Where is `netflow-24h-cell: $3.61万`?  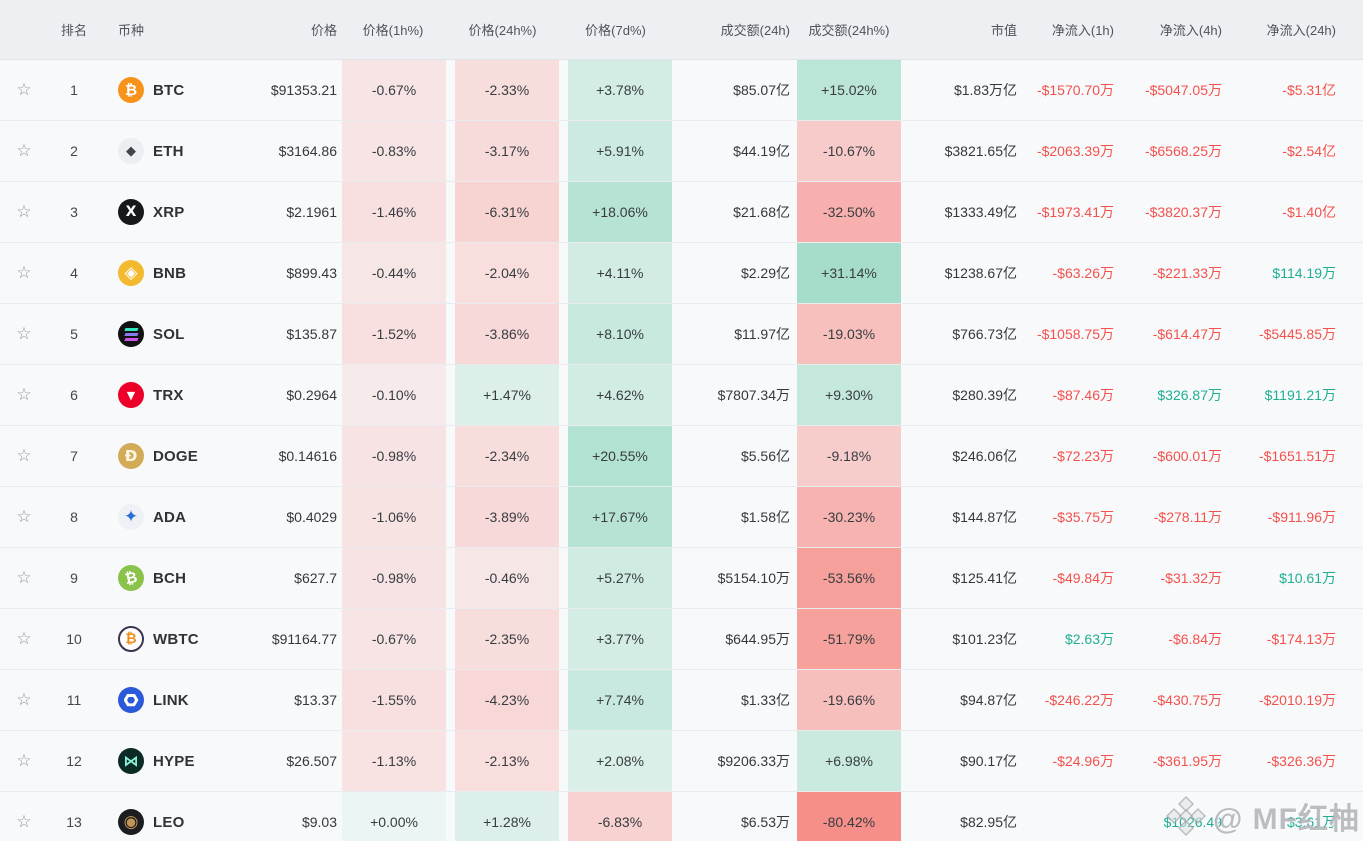 netflow-24h-cell: $3.61万 is located at coordinates (1311, 822).